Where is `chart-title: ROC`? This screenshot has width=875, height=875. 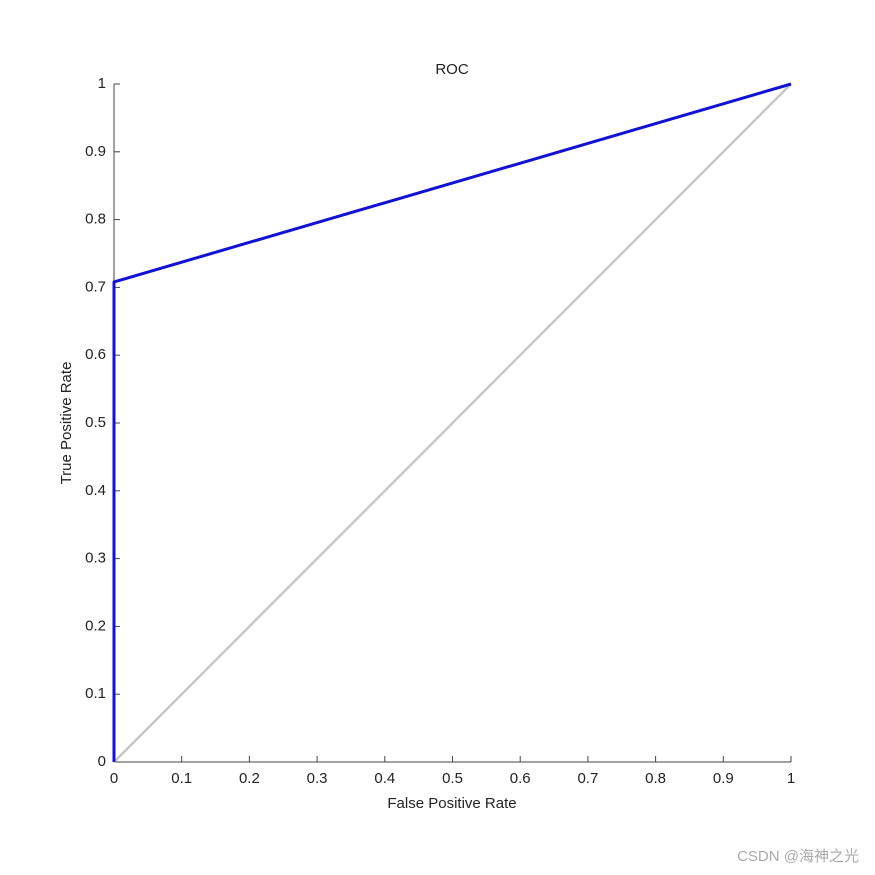
chart-title: ROC is located at coordinates (452, 69).